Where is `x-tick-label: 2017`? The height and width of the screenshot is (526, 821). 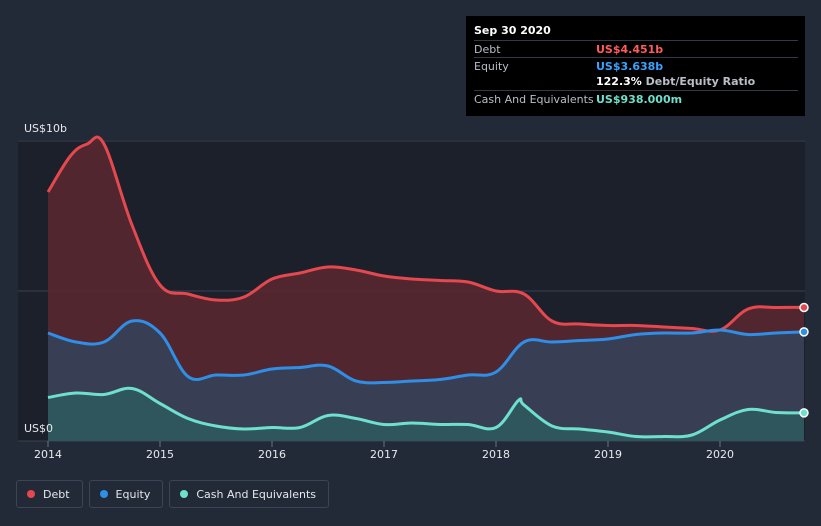 x-tick-label: 2017 is located at coordinates (384, 454).